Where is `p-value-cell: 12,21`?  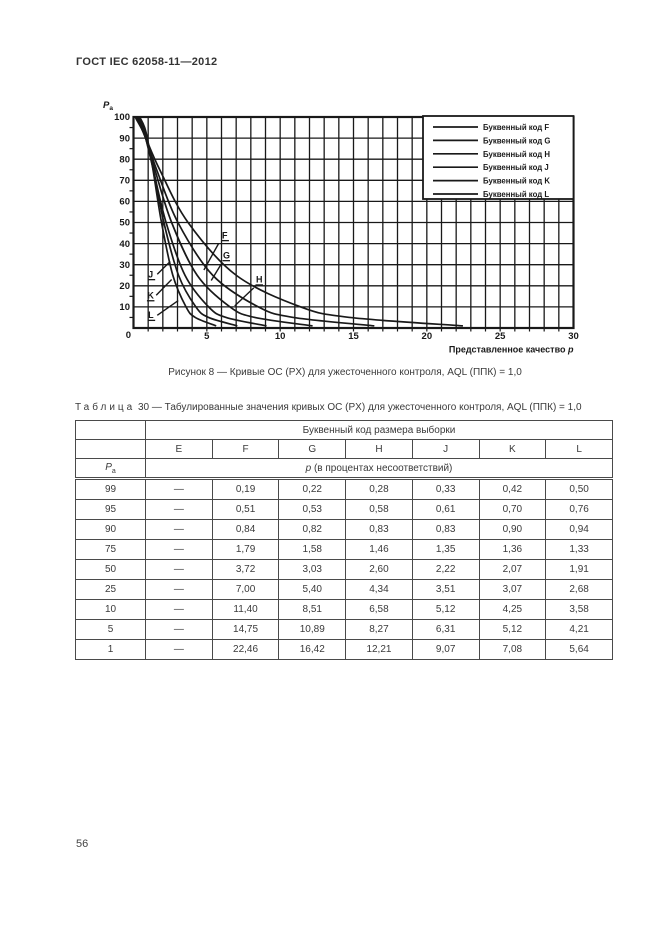 p-value-cell: 12,21 is located at coordinates (379, 649).